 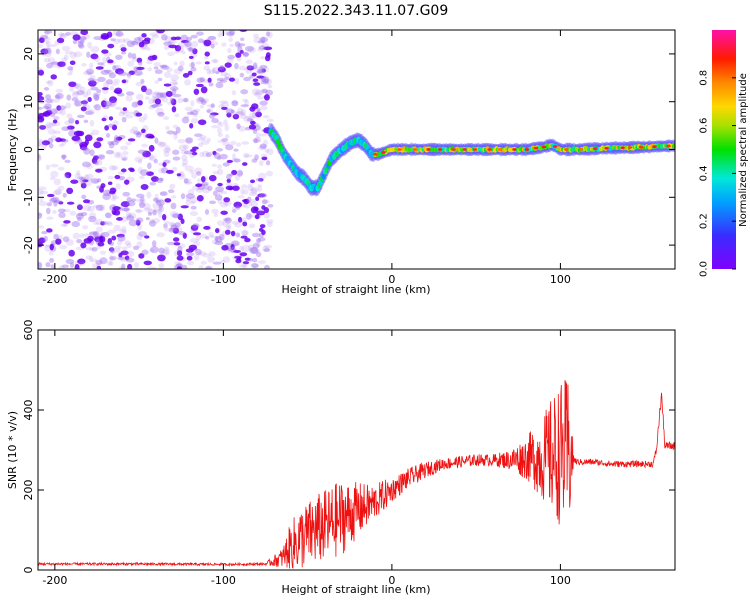 What do you see at coordinates (28, 330) in the screenshot?
I see `snr-y-tick-label: 600` at bounding box center [28, 330].